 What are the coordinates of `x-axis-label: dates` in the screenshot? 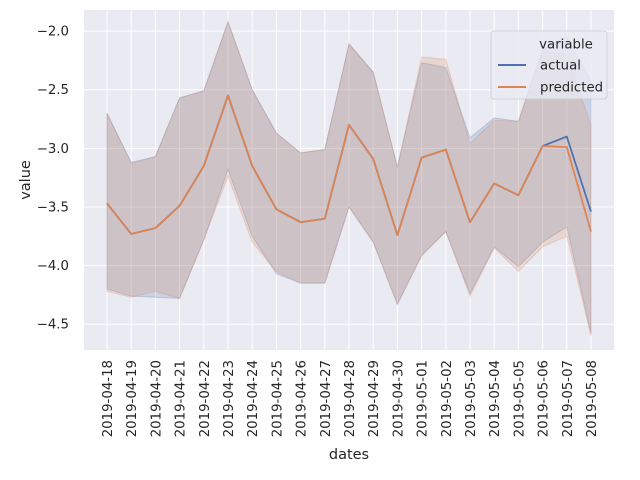 It's located at (349, 455).